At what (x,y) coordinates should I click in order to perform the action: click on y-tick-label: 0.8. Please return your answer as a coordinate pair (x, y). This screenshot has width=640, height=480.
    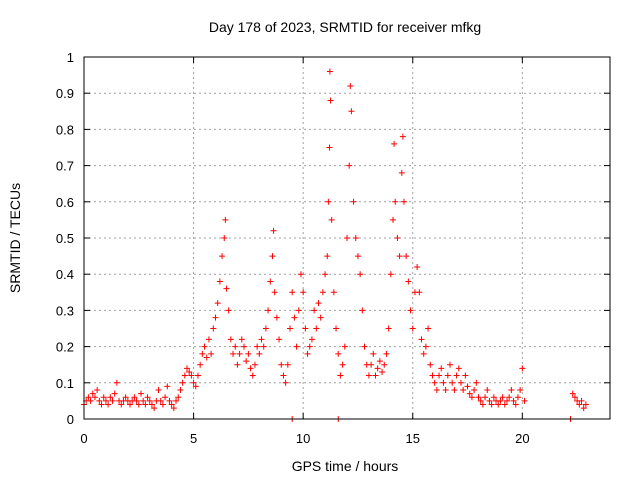
    Looking at the image, I should click on (65, 129).